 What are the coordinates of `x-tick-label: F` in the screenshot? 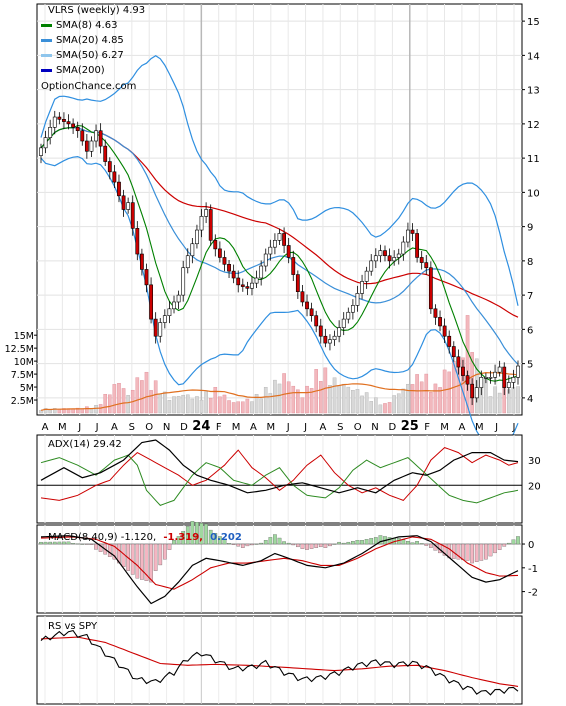 It's located at (427, 427).